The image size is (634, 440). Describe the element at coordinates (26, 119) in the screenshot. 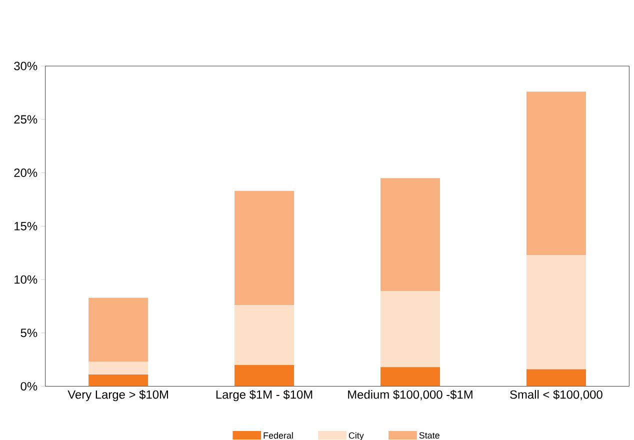

I see `y-tick-label: 25%` at that location.